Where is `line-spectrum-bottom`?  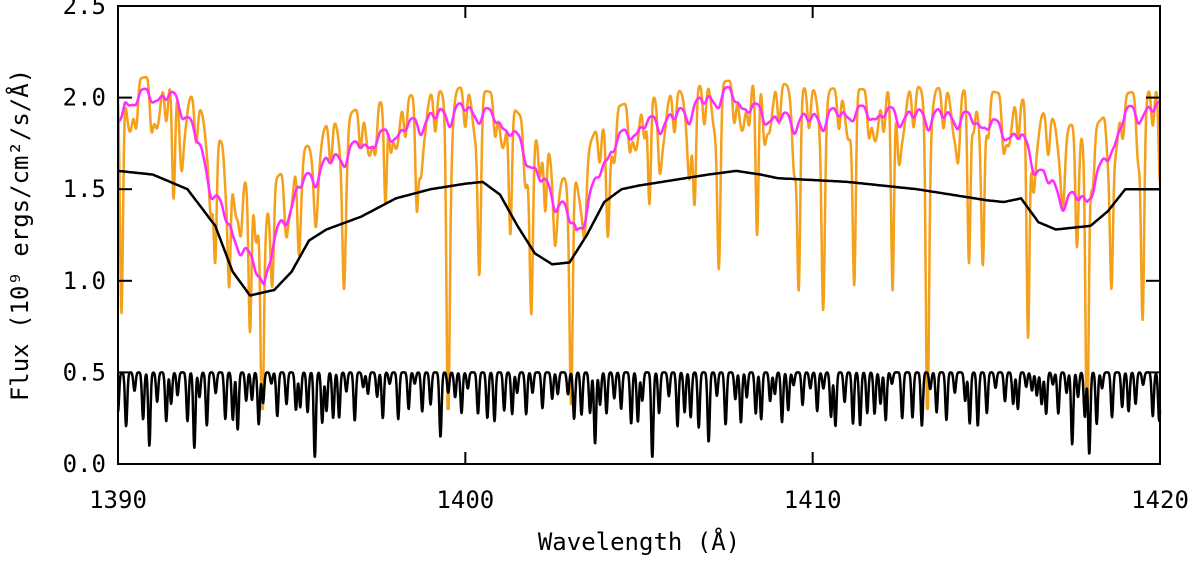 line-spectrum-bottom is located at coordinates (639, 414).